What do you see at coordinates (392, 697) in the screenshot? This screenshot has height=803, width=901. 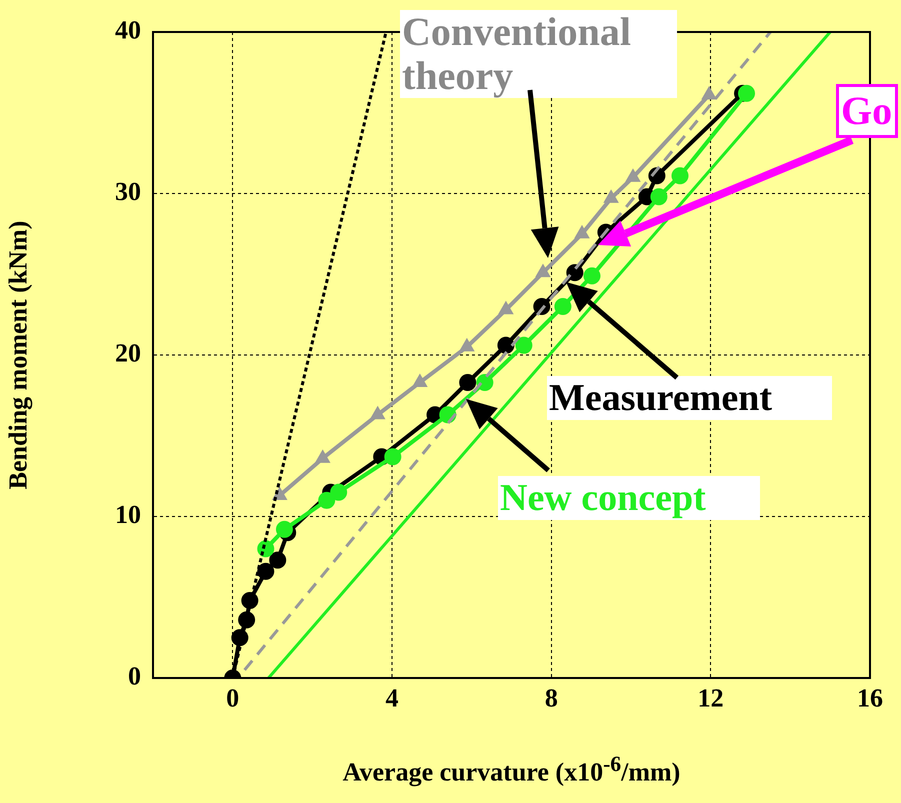 I see `x-tick-label: 4` at bounding box center [392, 697].